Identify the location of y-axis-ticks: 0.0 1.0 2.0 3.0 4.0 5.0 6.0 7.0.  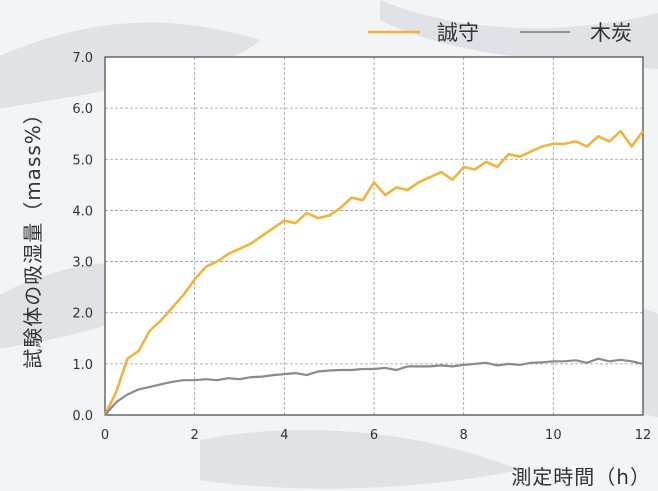
(82, 237).